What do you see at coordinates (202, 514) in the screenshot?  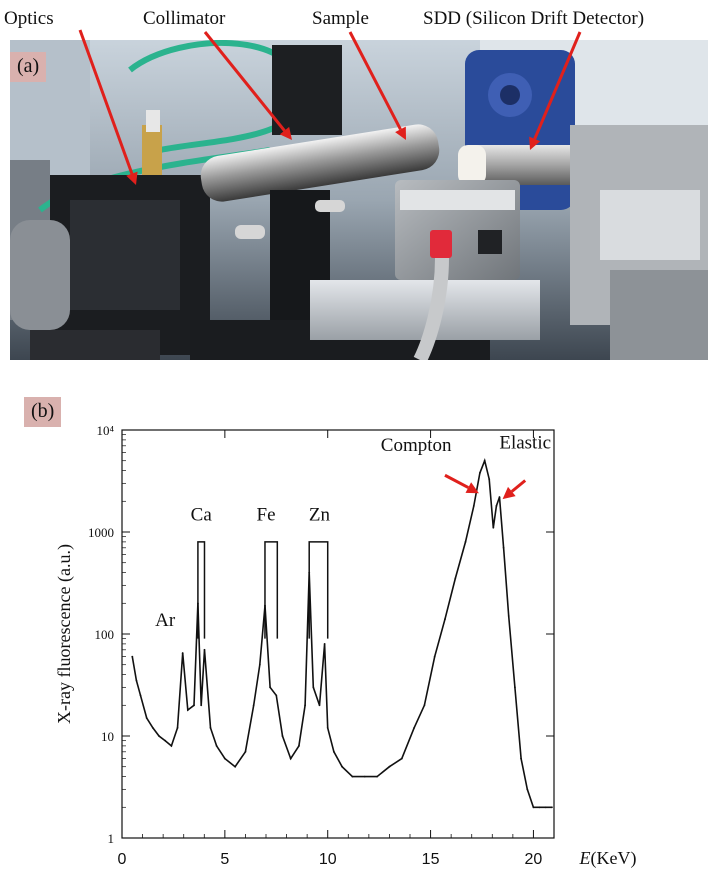 I see `peak-annotation: Ca` at bounding box center [202, 514].